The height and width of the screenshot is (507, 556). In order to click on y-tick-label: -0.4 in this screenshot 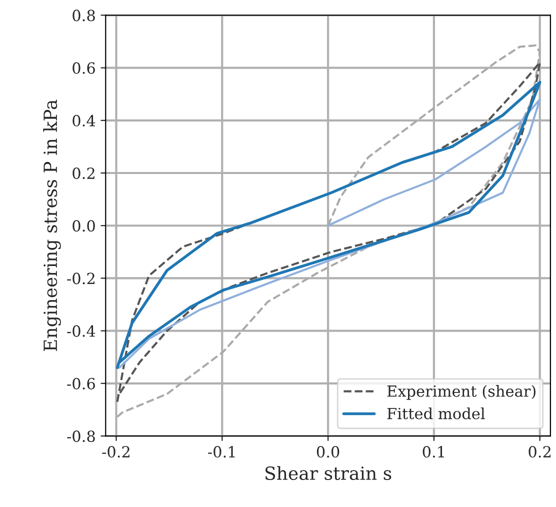, I will do `click(81, 331)`.